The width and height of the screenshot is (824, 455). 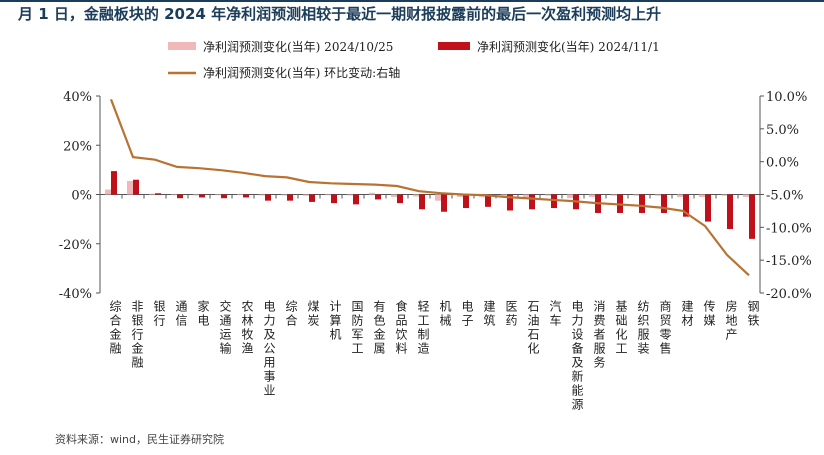 What do you see at coordinates (643, 328) in the screenshot?
I see `x-axis-category-label: 纺织服装` at bounding box center [643, 328].